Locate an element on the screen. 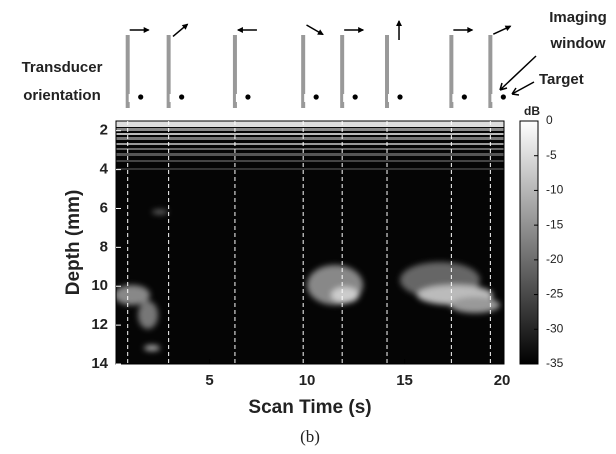 This screenshot has width=616, height=454. colorbar is located at coordinates (529, 242).